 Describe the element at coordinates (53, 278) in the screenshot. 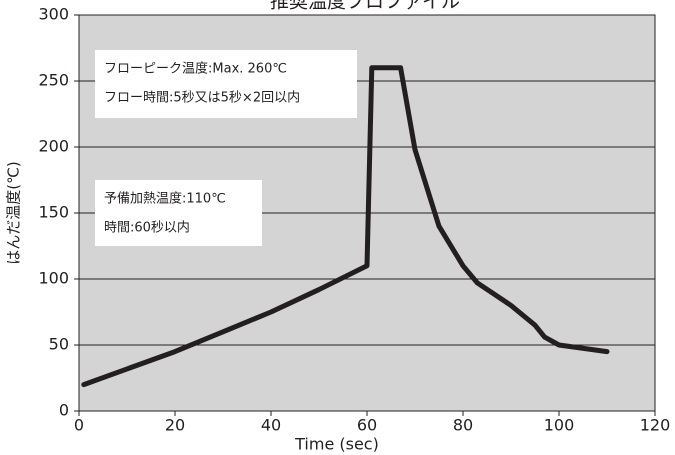

I see `y-tick-label: 100` at that location.